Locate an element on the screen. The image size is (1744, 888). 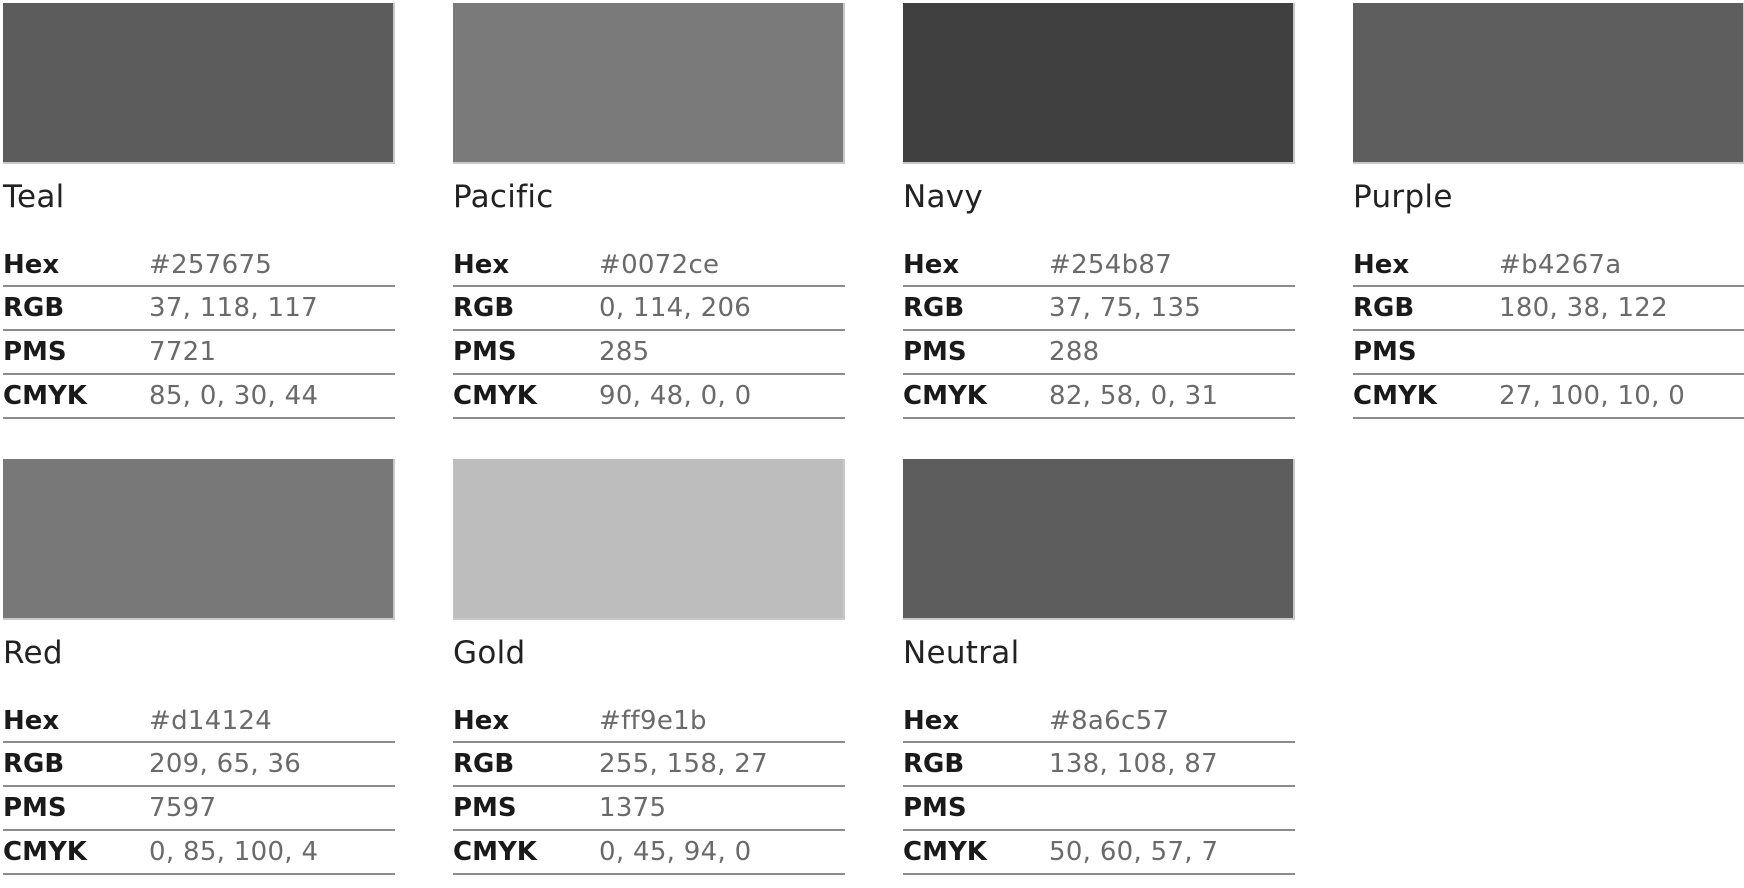
spec-row-rgb: RGB 180, 38, 122 is located at coordinates (1548, 309).